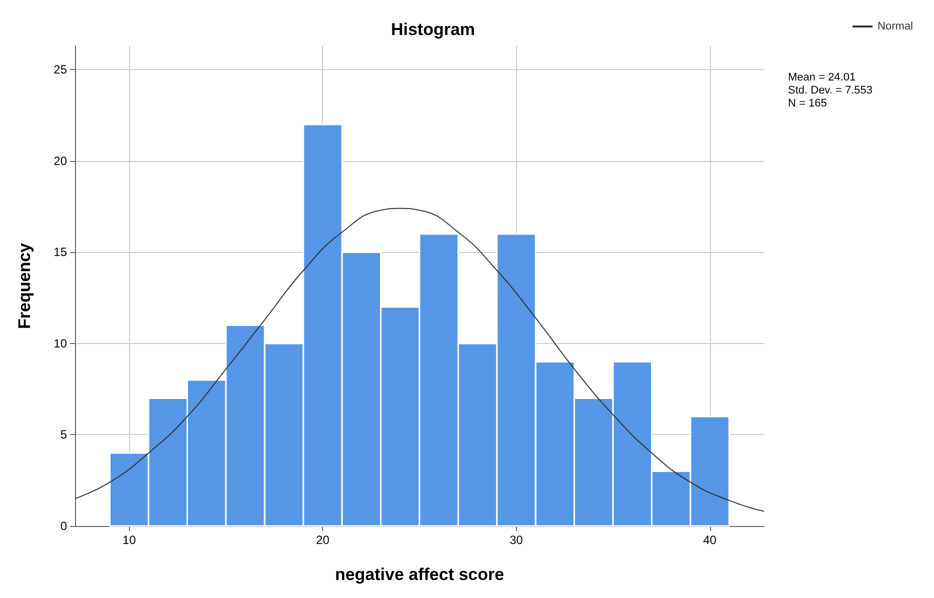 This screenshot has width=934, height=598. What do you see at coordinates (517, 540) in the screenshot?
I see `x-tick-label: 30` at bounding box center [517, 540].